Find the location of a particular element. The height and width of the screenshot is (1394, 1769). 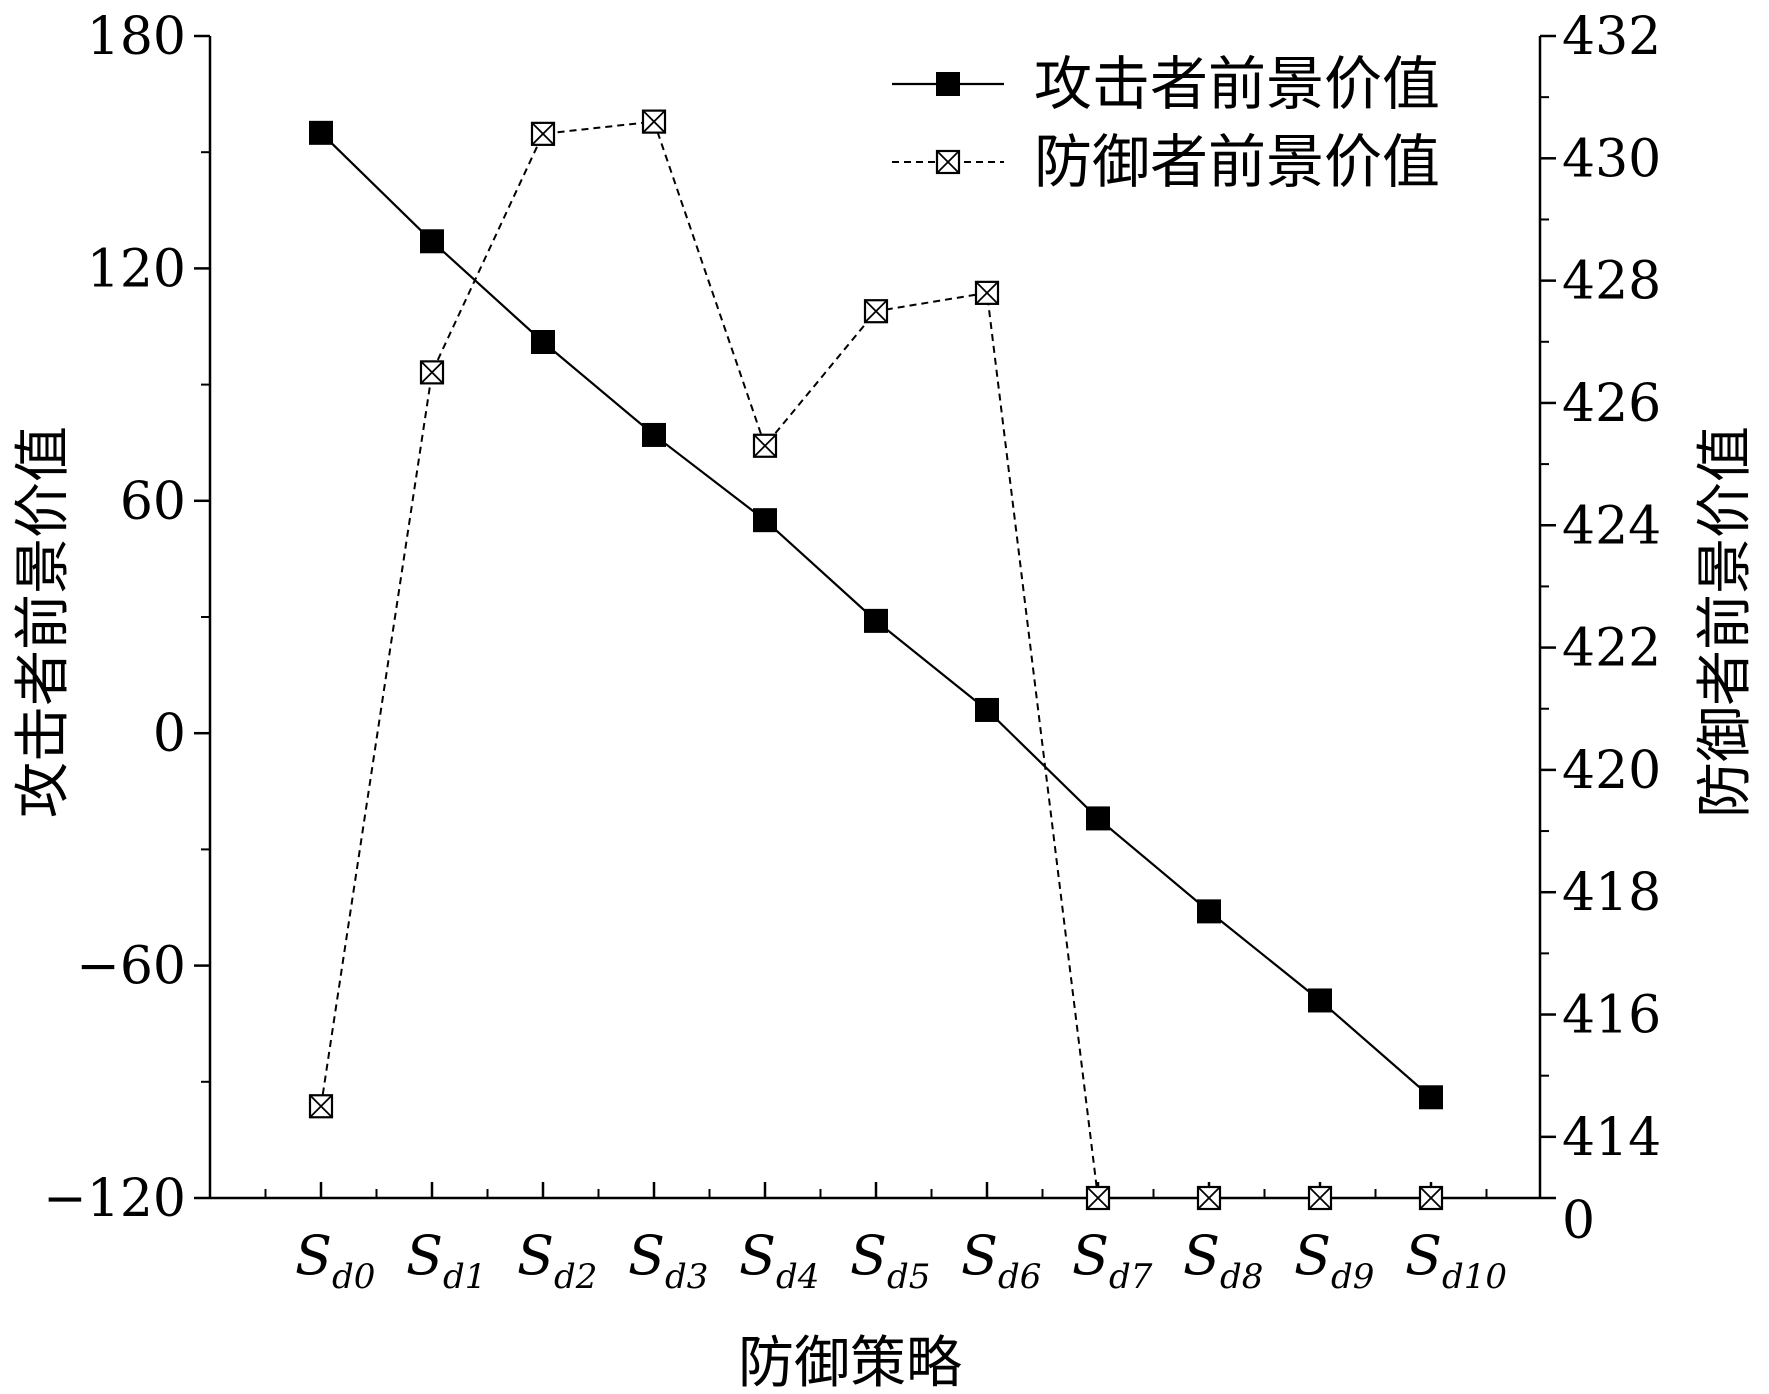

right-y-axis: 414 416 418 420 422 424 426 428 430 432 0 is located at coordinates (1600, 629).